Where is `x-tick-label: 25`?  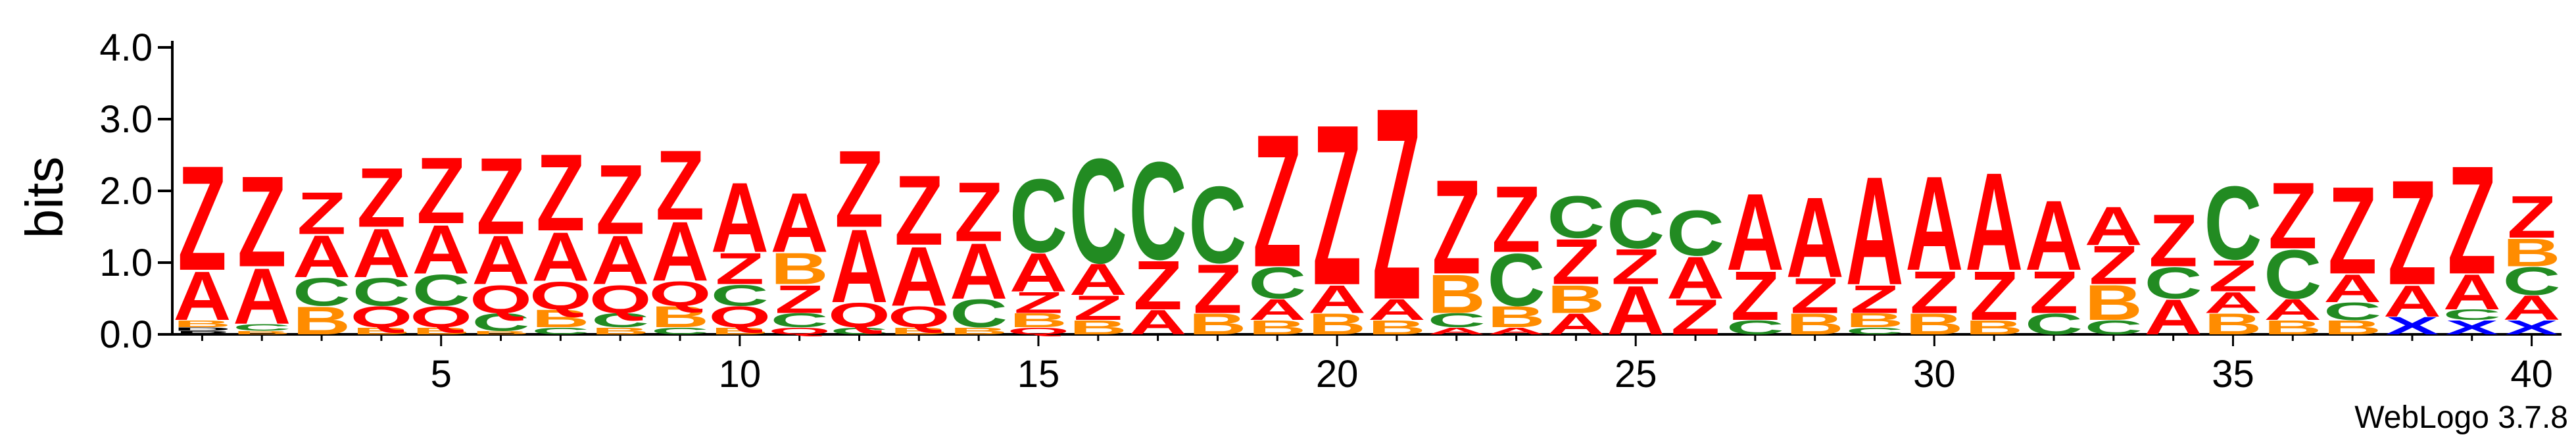 x-tick-label: 25 is located at coordinates (1636, 374).